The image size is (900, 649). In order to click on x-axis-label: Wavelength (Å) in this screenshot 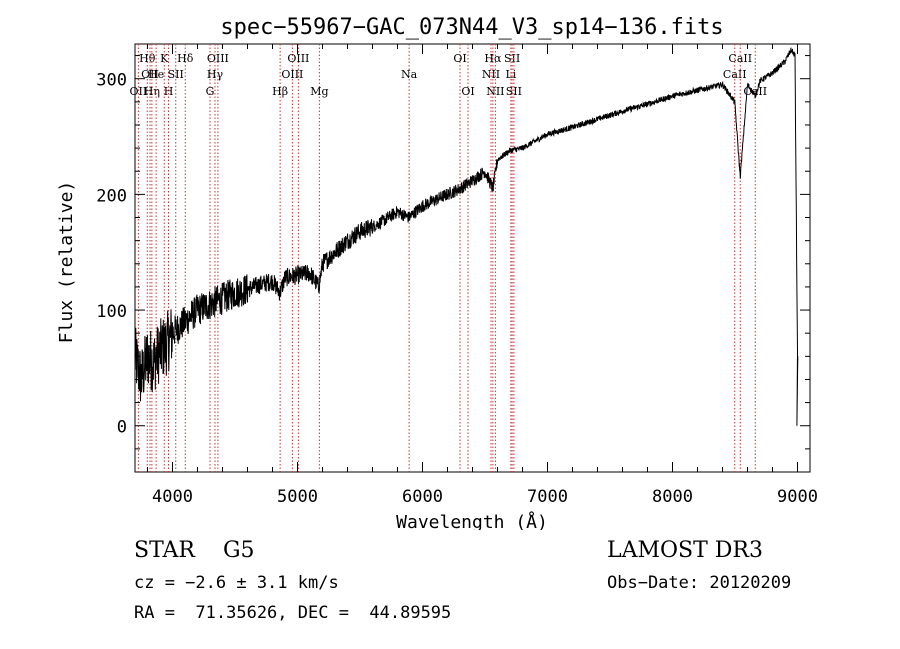, I will do `click(472, 520)`.